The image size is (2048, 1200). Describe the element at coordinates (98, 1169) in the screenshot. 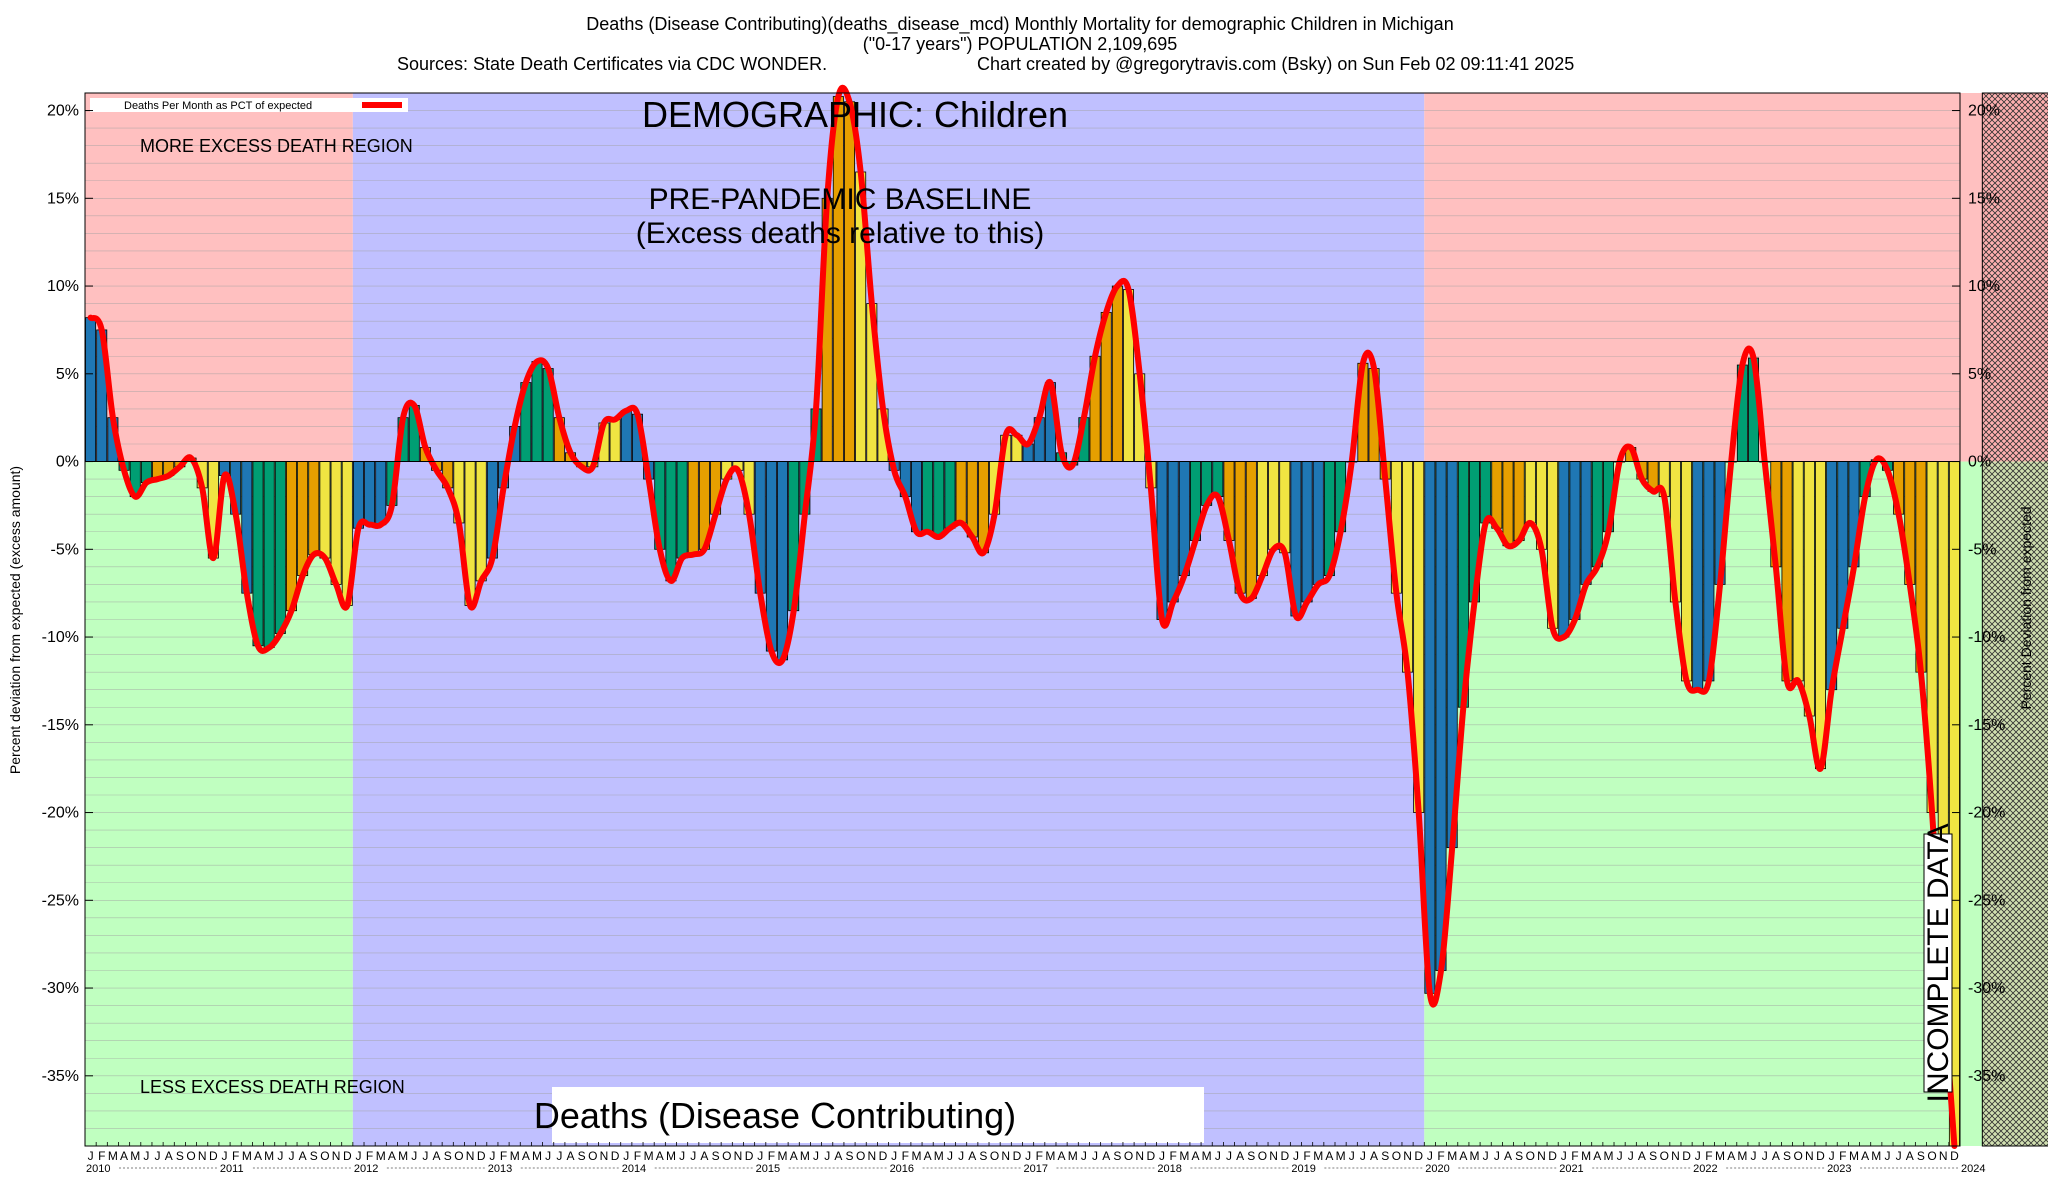

I see `x-tick-year: 2010` at that location.